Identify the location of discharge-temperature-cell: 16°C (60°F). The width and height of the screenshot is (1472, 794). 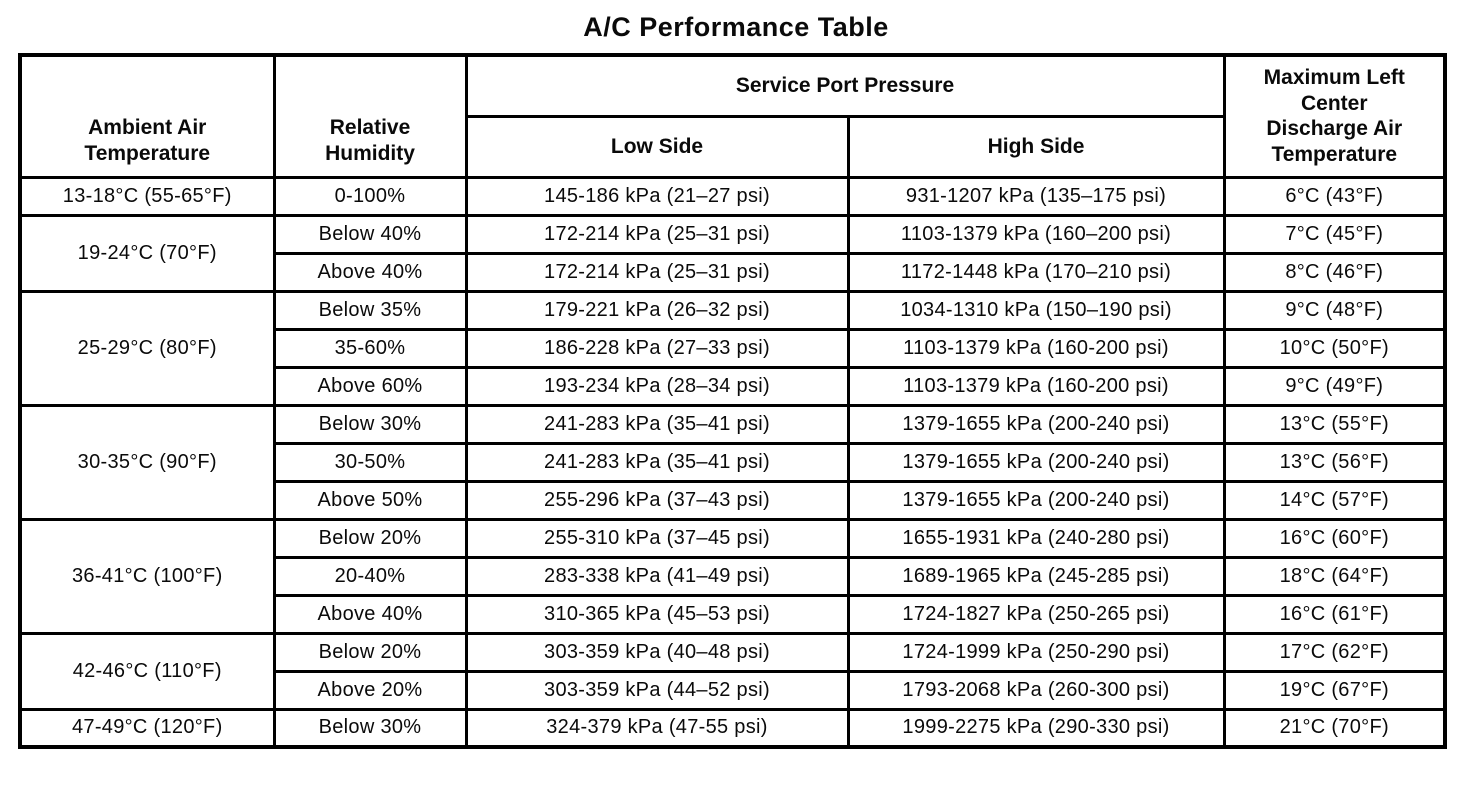
(1334, 538).